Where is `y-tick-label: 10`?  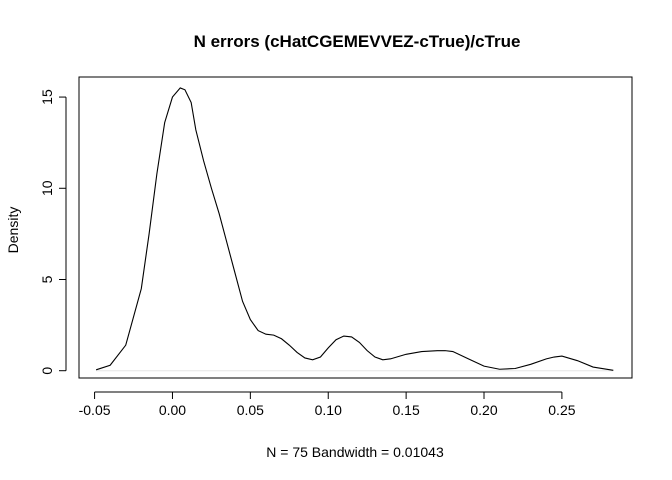
y-tick-label: 10 is located at coordinates (47, 188).